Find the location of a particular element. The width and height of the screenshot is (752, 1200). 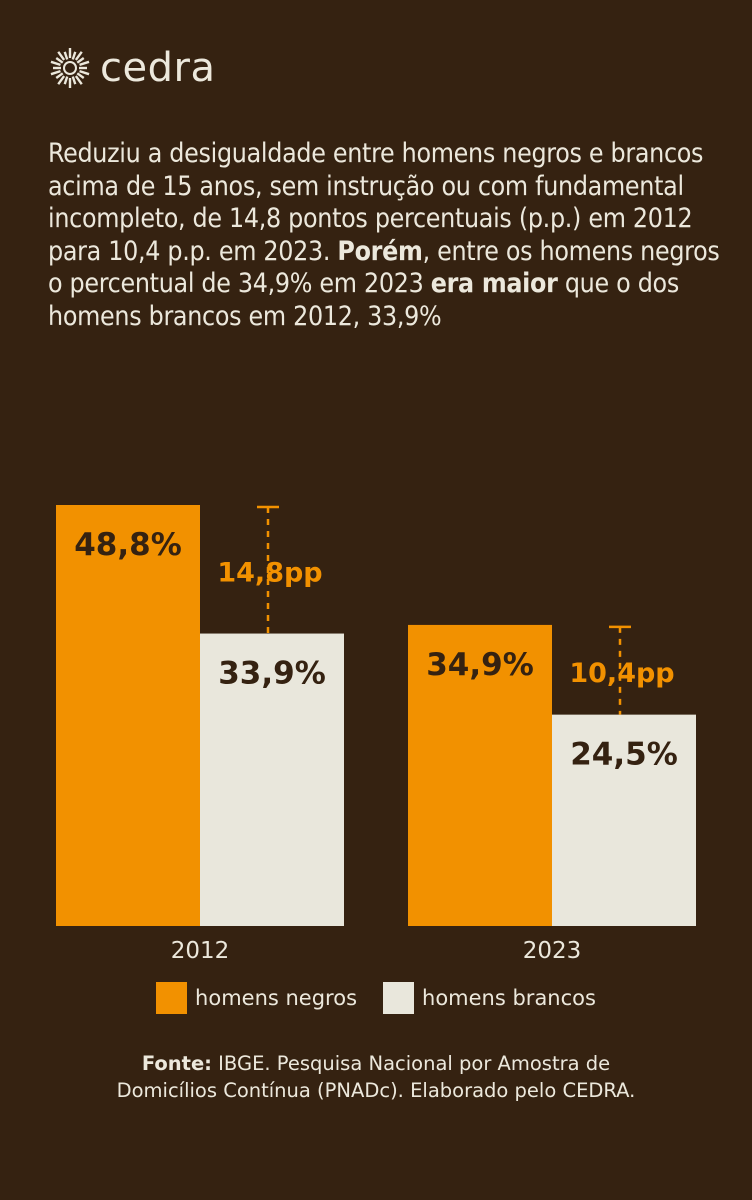

legend-swatch-brancos is located at coordinates (399, 998).